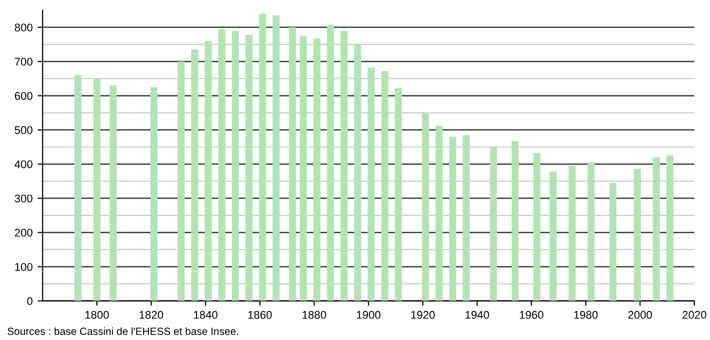 The width and height of the screenshot is (710, 340). Describe the element at coordinates (23, 96) in the screenshot. I see `y-tick-label: 600` at that location.